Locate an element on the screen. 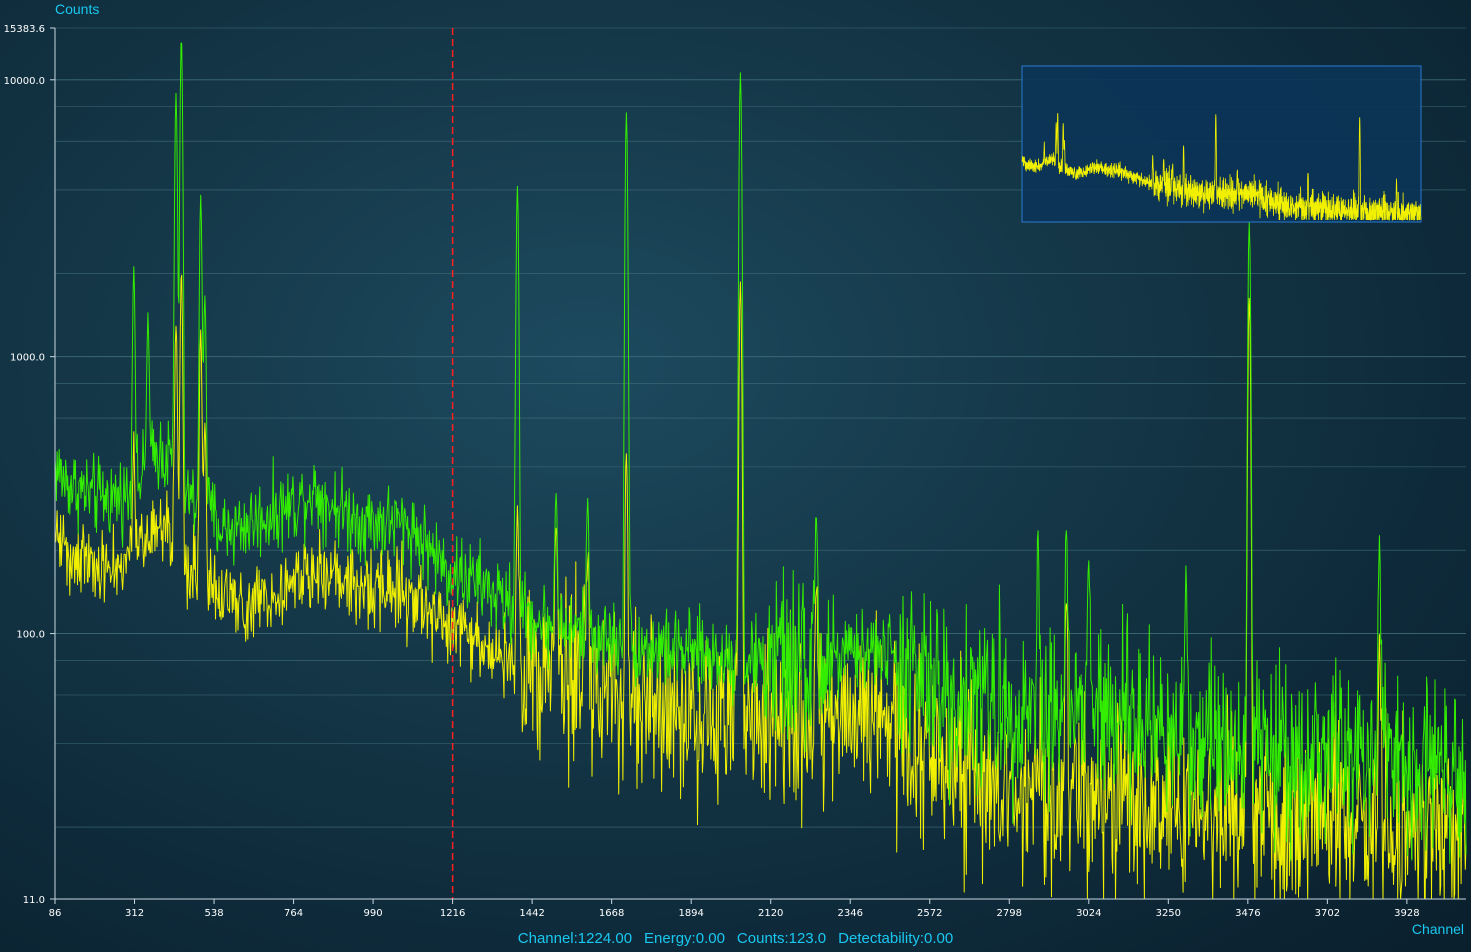  status-counts: Counts:123.0 is located at coordinates (781, 938).